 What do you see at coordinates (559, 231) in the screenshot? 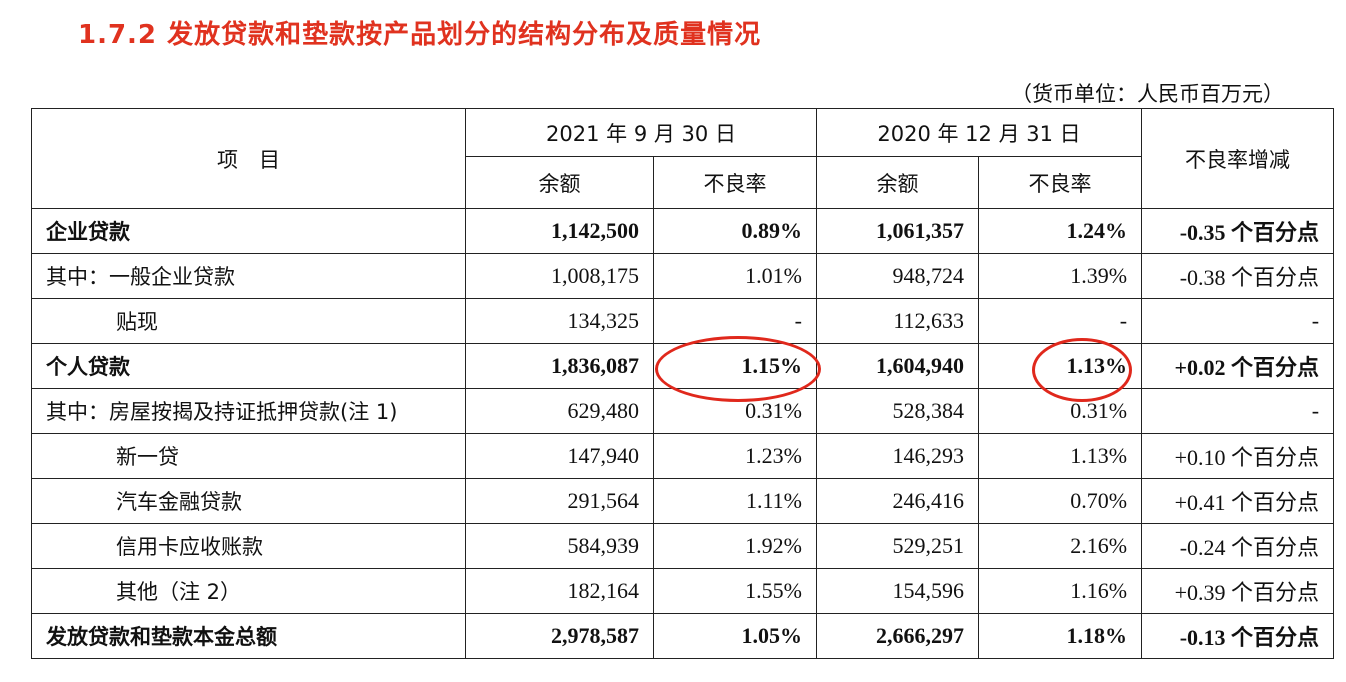
I see `cell-balance-2021: 1,142,500` at bounding box center [559, 231].